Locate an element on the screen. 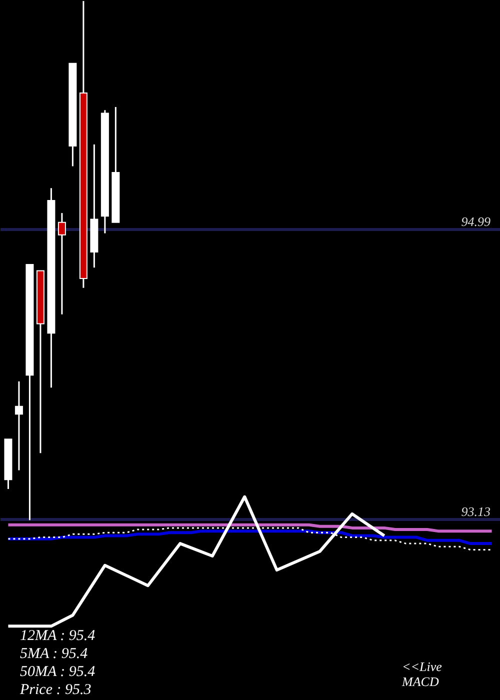  annotation: 12MA : 95.4 is located at coordinates (58, 636).